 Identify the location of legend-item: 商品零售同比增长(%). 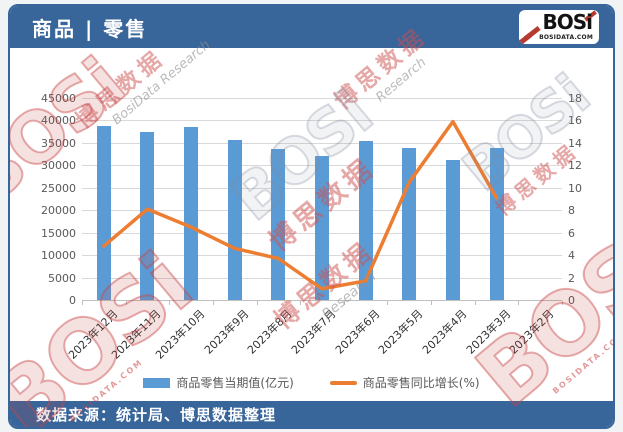
(404, 382).